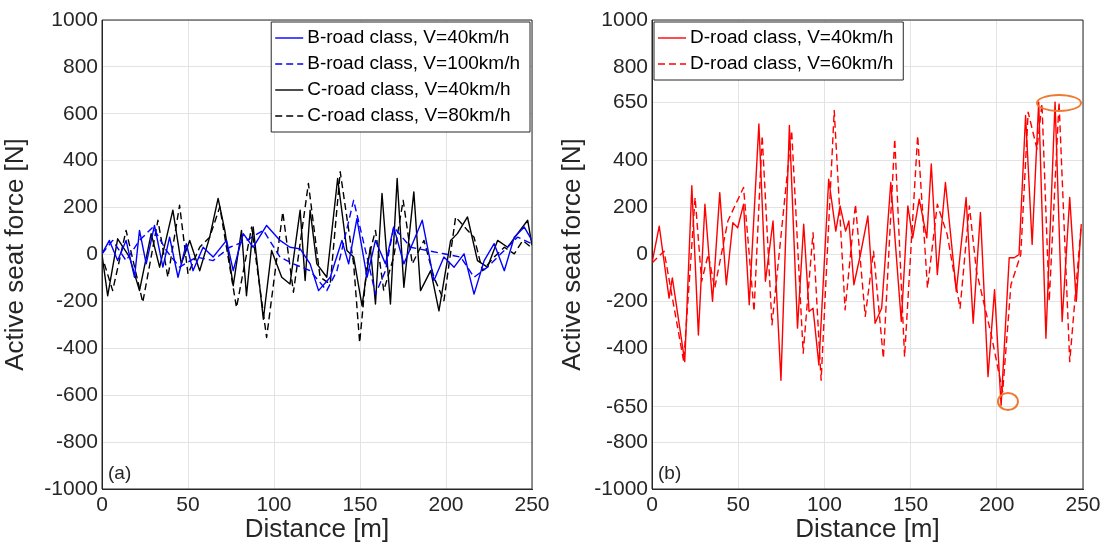  Describe the element at coordinates (413, 63) in the screenshot. I see `legend-label: B-road class, V=100km/h` at that location.